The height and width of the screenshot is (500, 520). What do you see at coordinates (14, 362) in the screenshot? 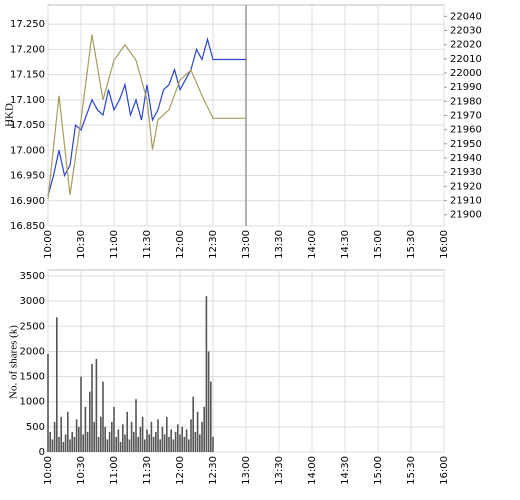
I see `y-axis-label: No. of shares (k)` at bounding box center [14, 362].